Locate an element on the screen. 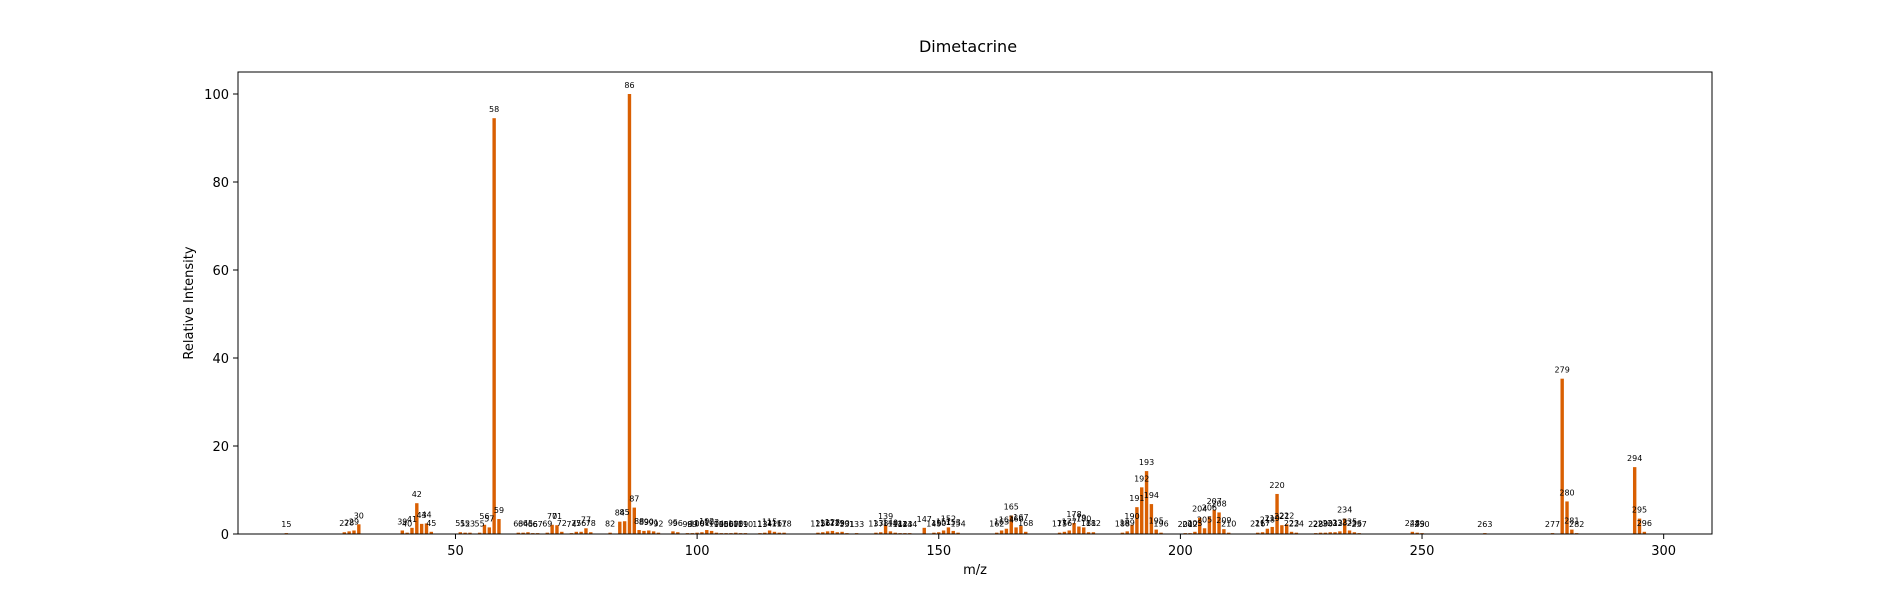  peak-label-59: 59 is located at coordinates (499, 510).